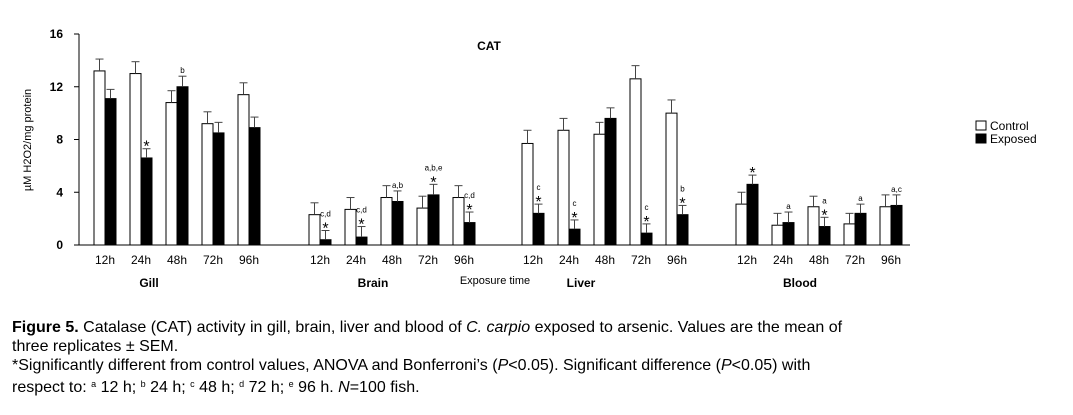 Image resolution: width=1073 pixels, height=415 pixels. I want to click on group-label: Liver, so click(581, 283).